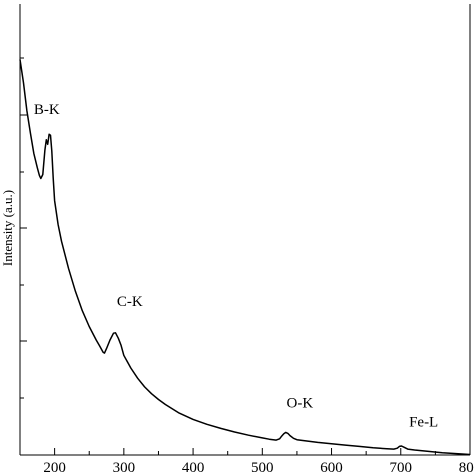  Describe the element at coordinates (23, 228) in the screenshot. I see `y-axis-ticks` at that location.